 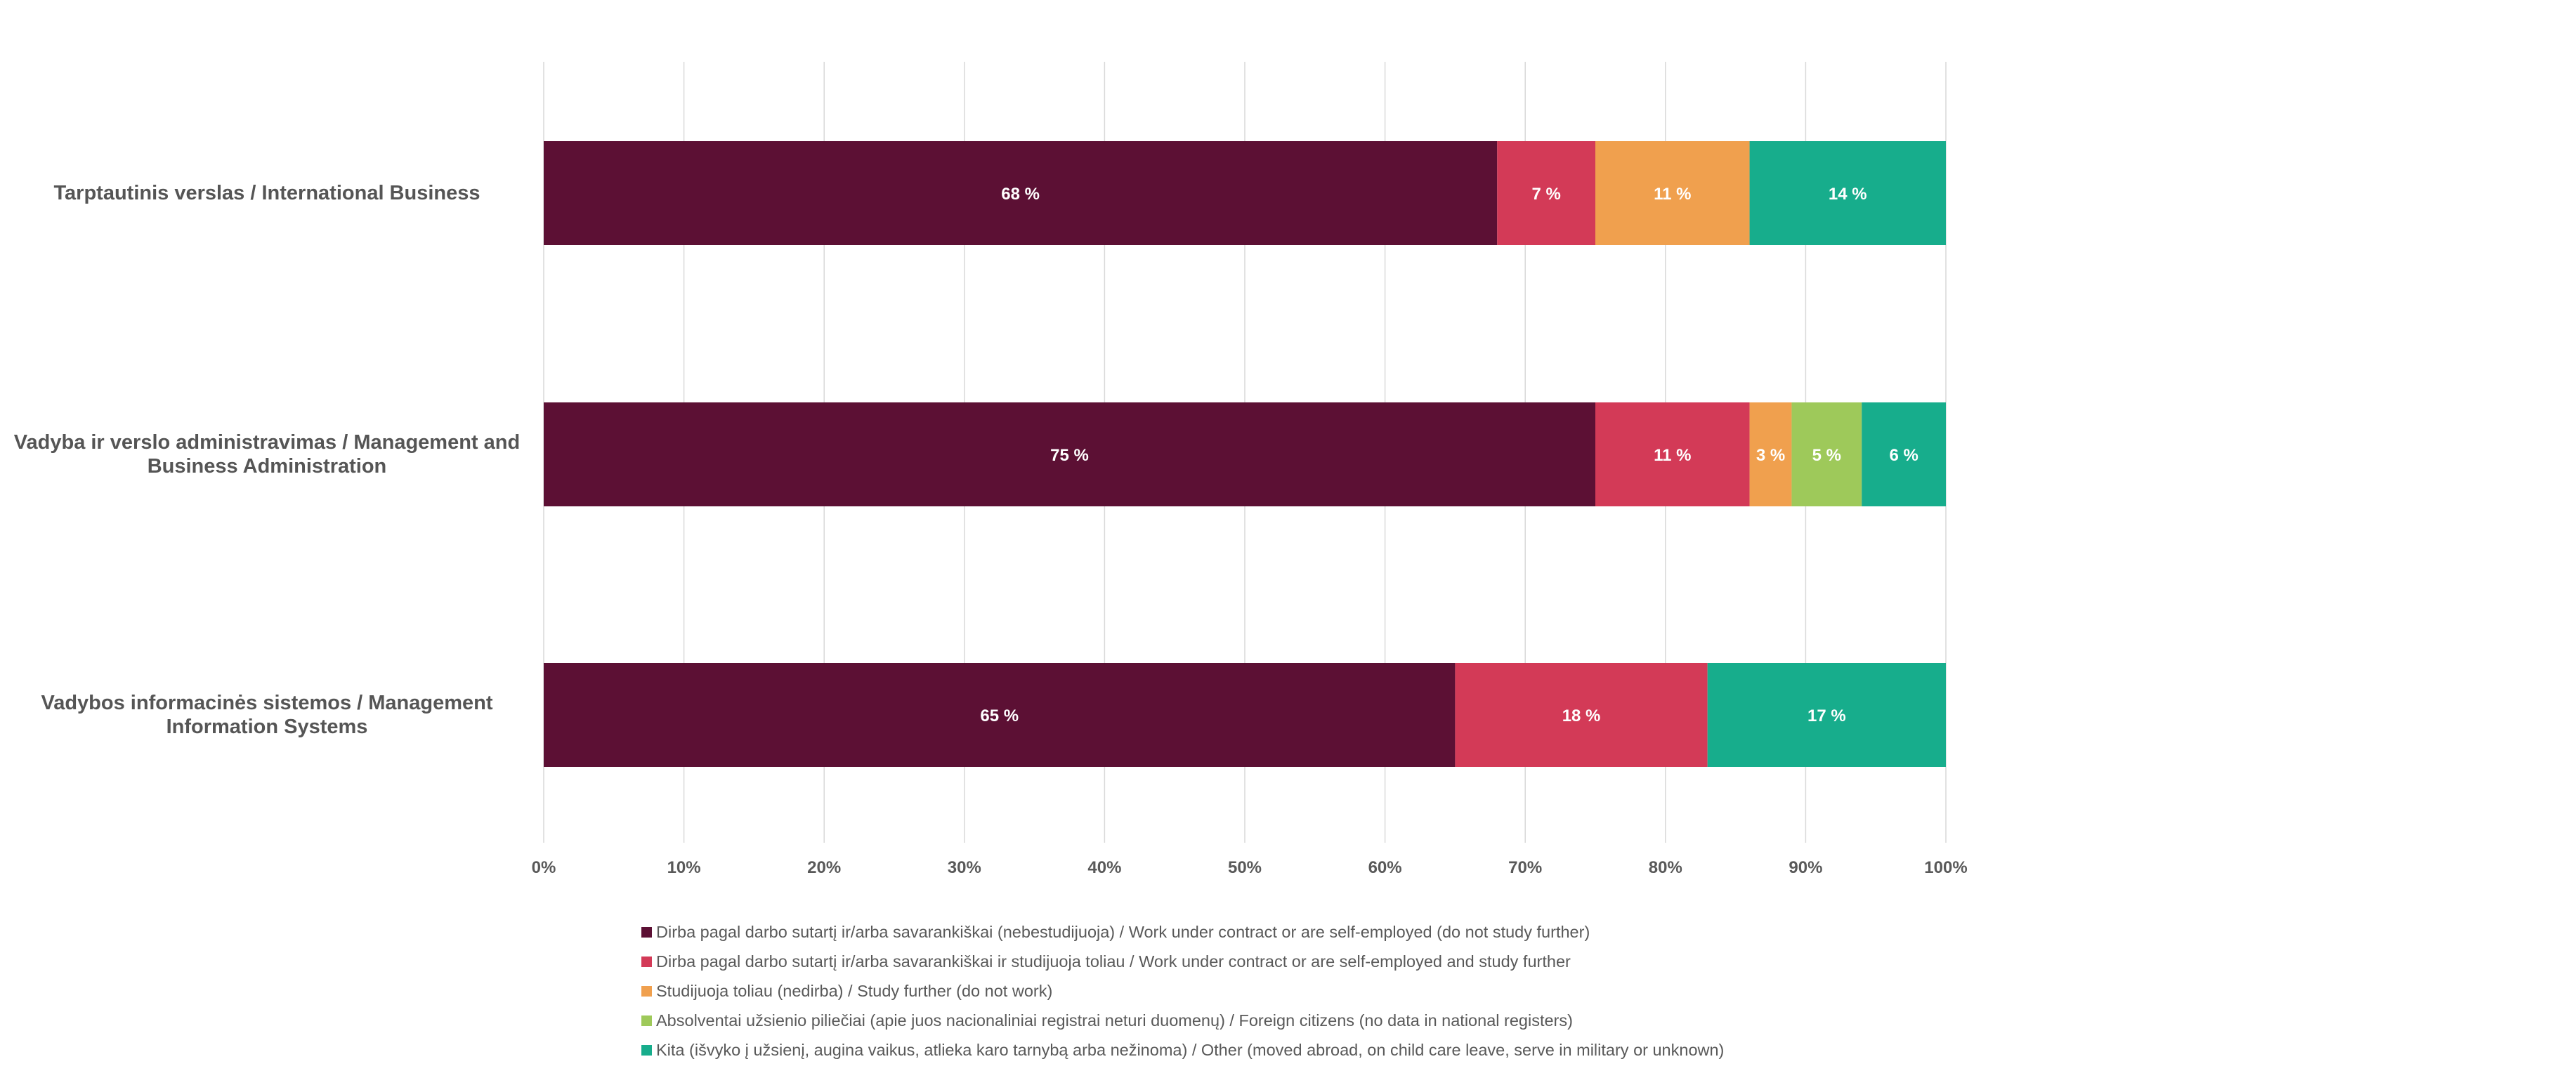 I want to click on bar-data-label: 14 %, so click(x=1848, y=194).